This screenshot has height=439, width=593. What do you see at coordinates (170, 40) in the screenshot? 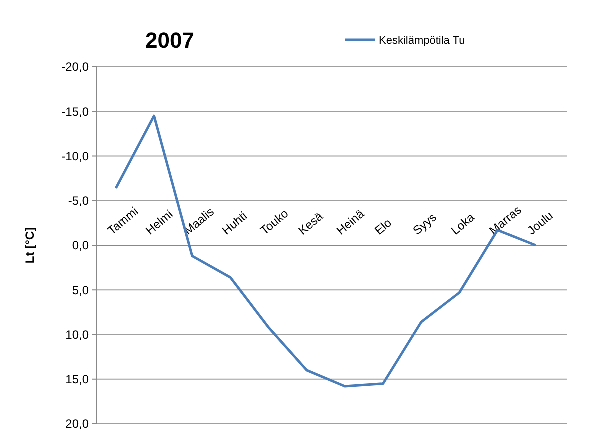
I see `chart-title: 2007` at bounding box center [170, 40].